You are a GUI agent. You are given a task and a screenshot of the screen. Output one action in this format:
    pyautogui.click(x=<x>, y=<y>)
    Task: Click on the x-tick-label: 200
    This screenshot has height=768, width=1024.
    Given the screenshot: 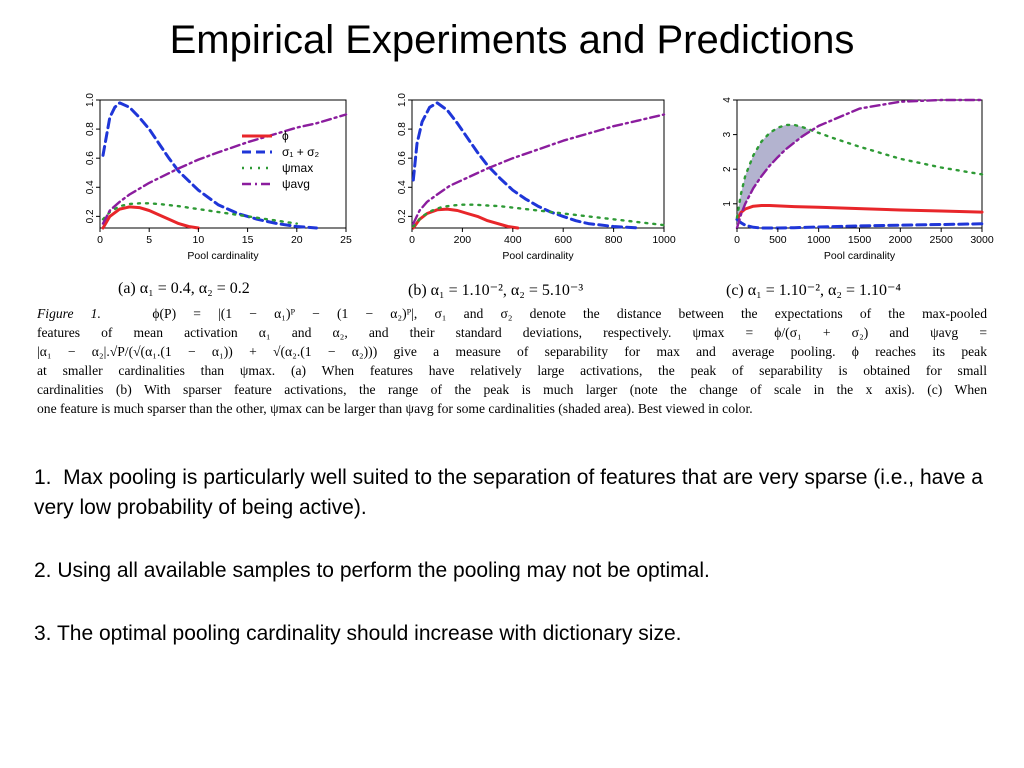 What is the action you would take?
    pyautogui.click(x=463, y=240)
    